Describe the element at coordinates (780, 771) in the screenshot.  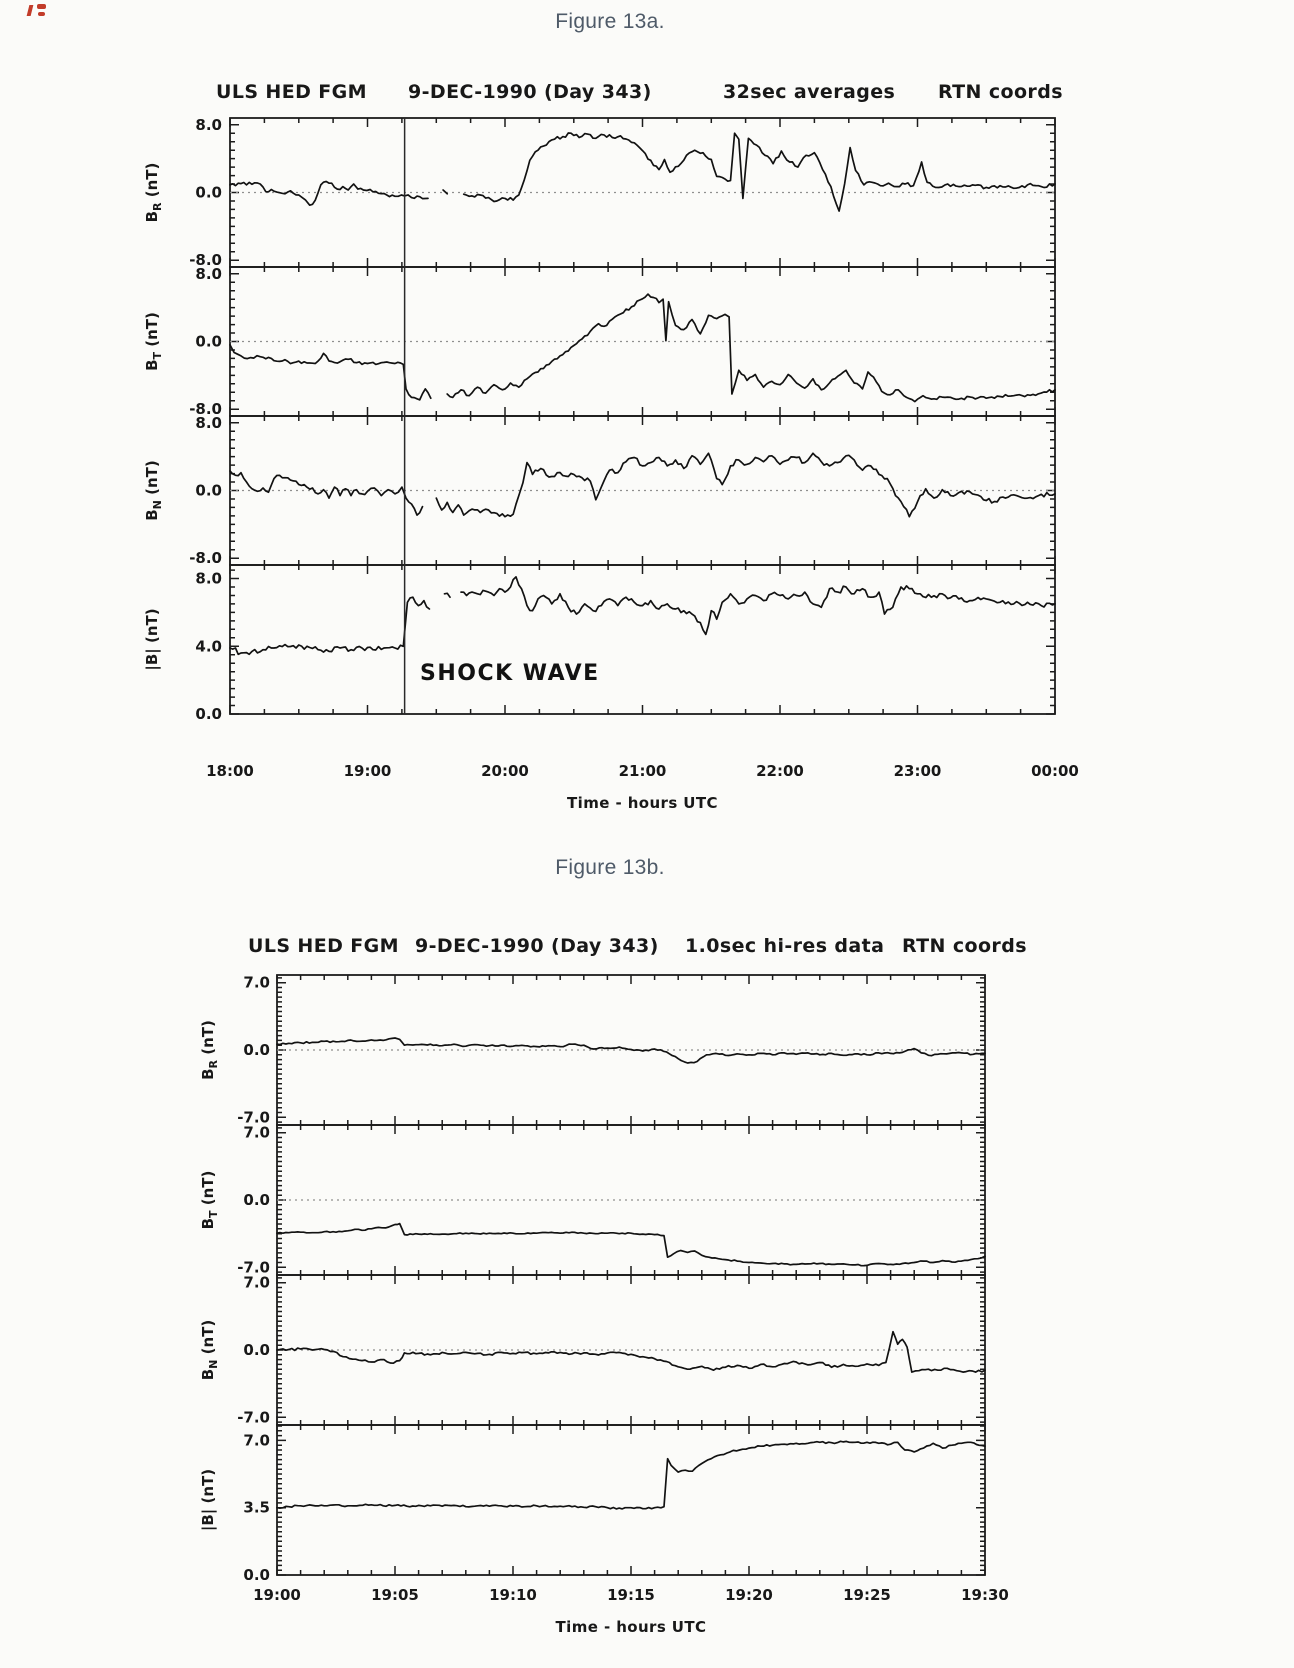
I see `x-tick-label: 22:00` at that location.